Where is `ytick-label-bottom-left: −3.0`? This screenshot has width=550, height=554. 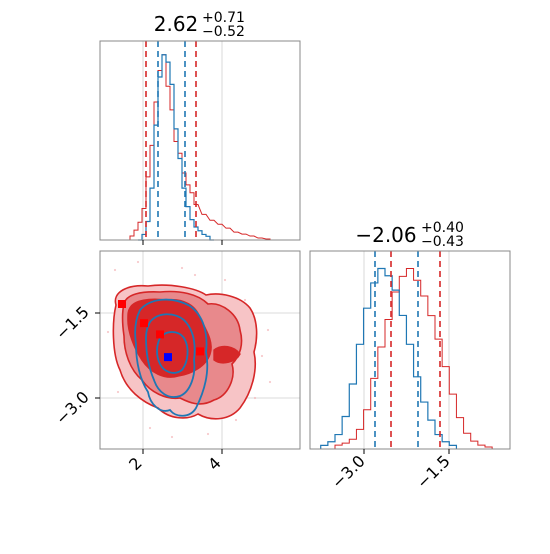 ytick-label-bottom-left: −3.0 is located at coordinates (72, 407).